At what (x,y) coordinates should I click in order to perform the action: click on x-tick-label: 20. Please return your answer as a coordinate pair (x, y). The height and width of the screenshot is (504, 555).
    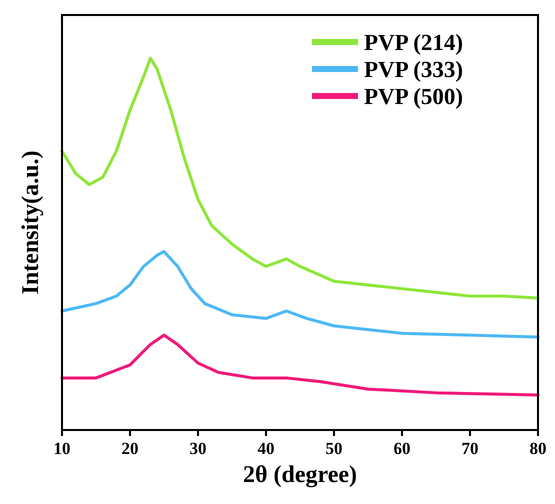
    Looking at the image, I should click on (130, 448).